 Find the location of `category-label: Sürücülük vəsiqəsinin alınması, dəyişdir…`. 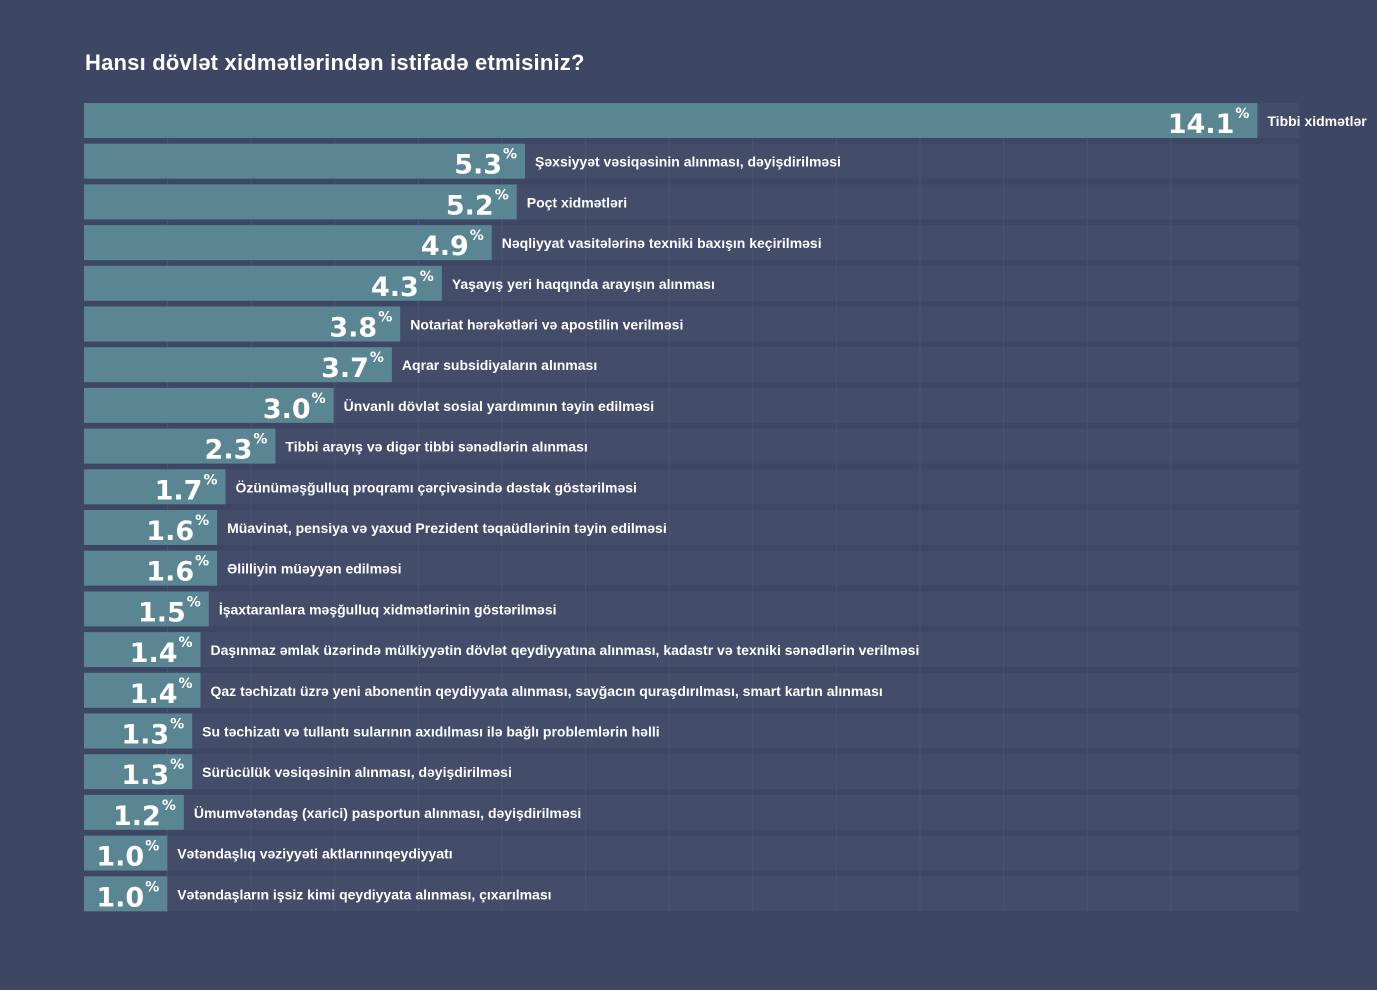

category-label: Sürücülük vəsiqəsinin alınması, dəyişdir… is located at coordinates (357, 772).